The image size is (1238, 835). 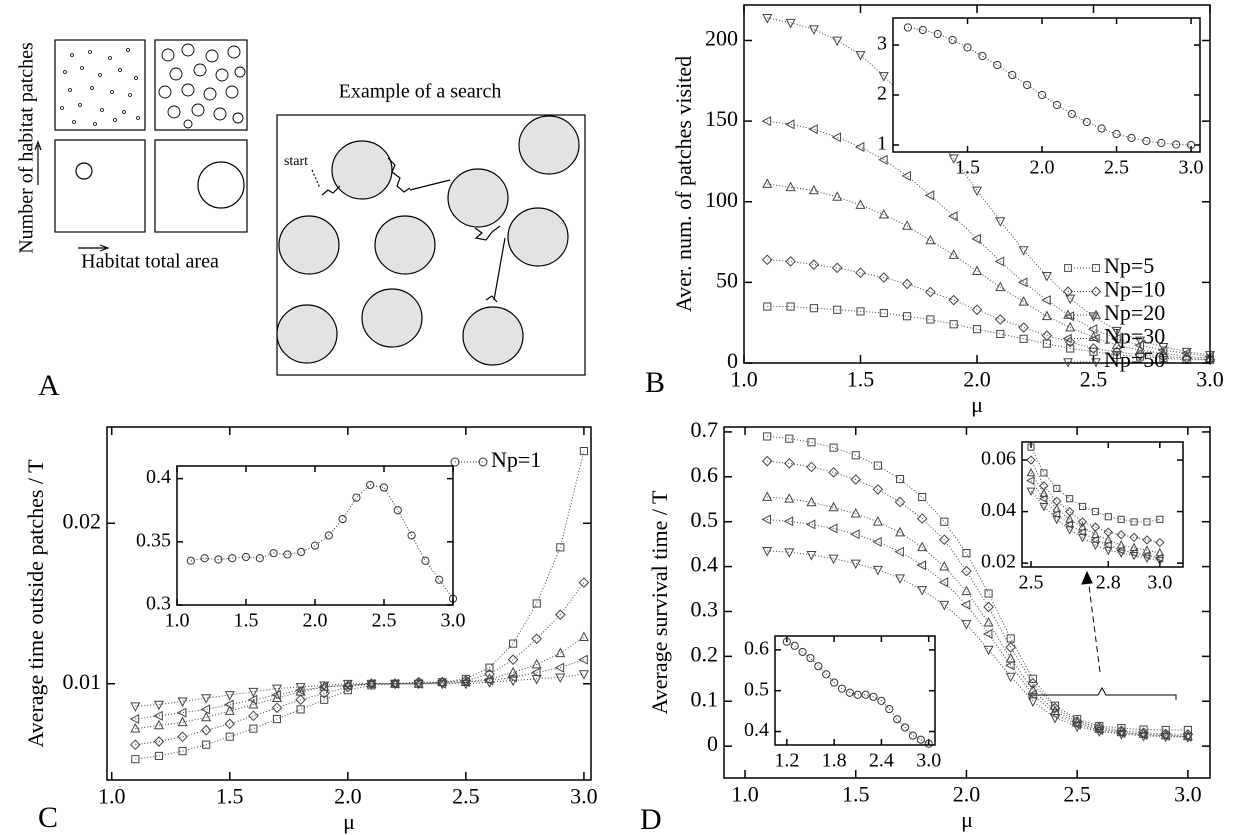 What do you see at coordinates (756, 730) in the screenshot?
I see `y-tick-label: 0.4` at bounding box center [756, 730].